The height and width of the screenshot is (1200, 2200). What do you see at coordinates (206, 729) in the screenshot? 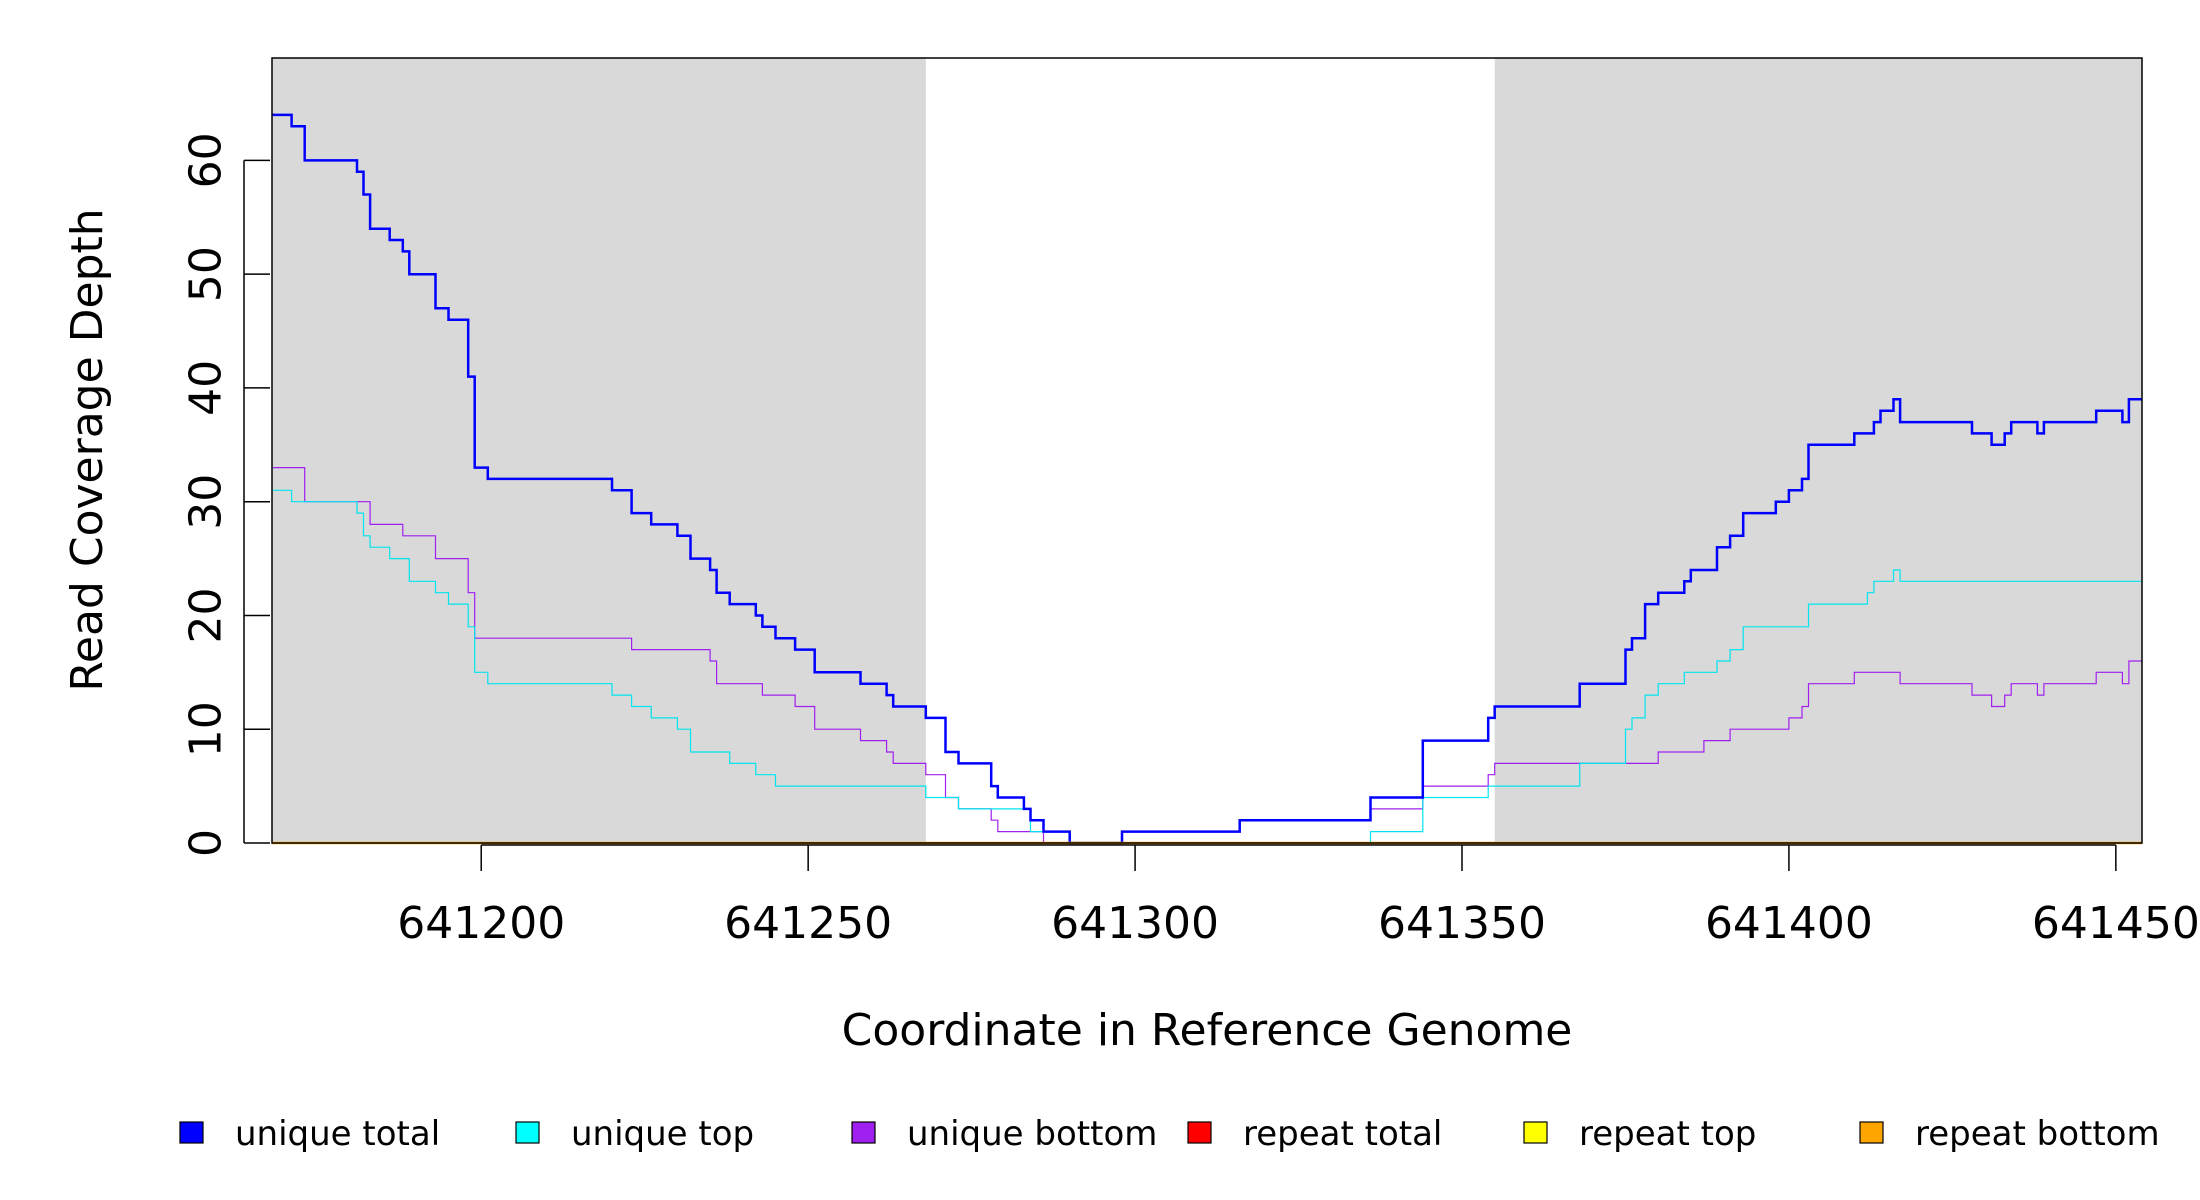
I see `y-tick-label: 10` at bounding box center [206, 729].